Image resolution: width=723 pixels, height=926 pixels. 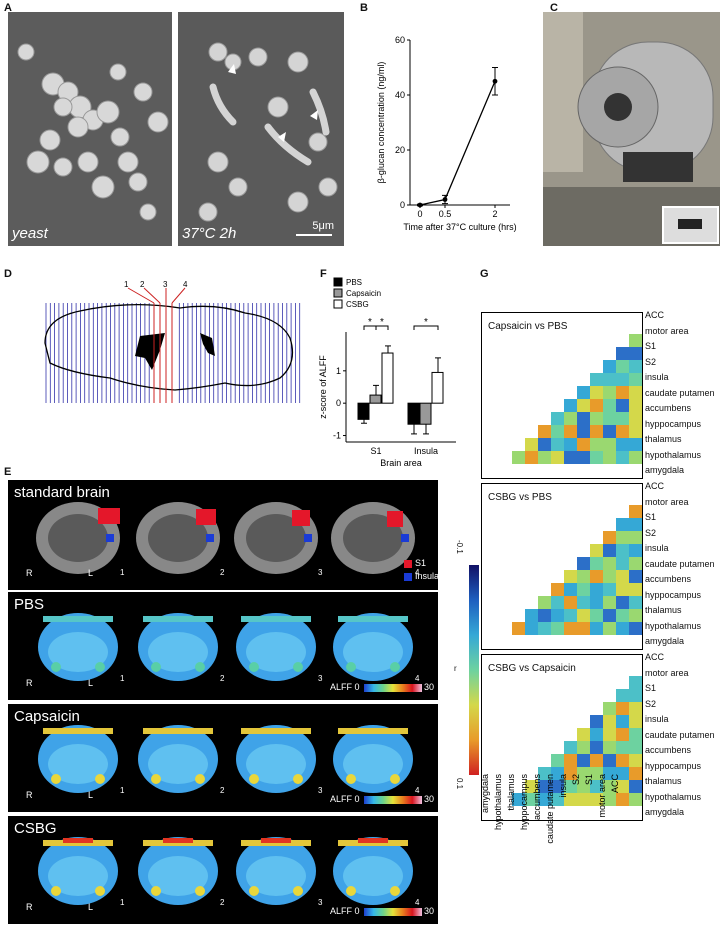 I want to click on b-ytick: 40, so click(x=400, y=95).